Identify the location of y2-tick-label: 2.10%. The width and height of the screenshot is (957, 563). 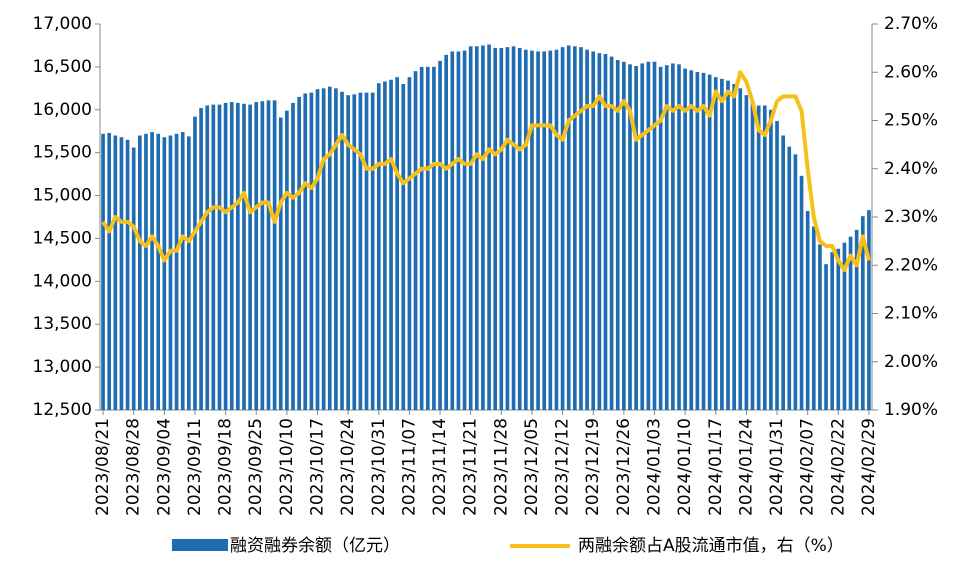
(911, 314).